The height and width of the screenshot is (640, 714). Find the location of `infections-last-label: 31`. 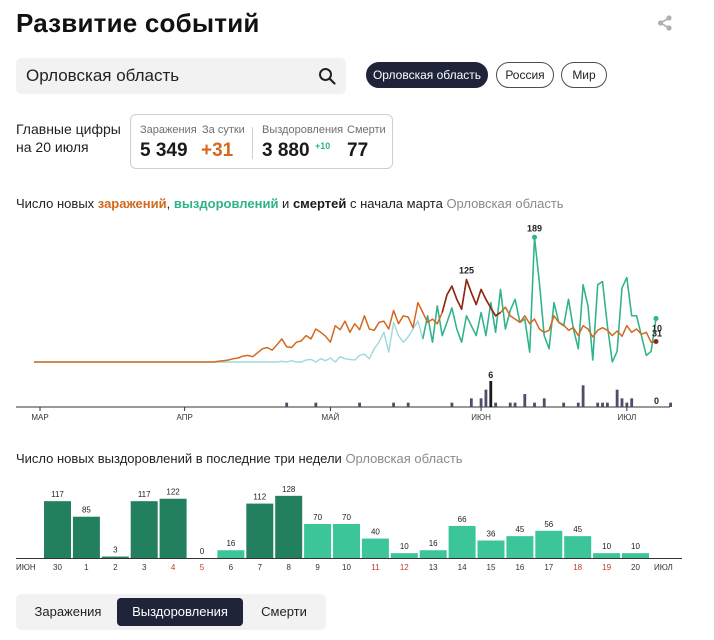

infections-last-label: 31 is located at coordinates (657, 334).